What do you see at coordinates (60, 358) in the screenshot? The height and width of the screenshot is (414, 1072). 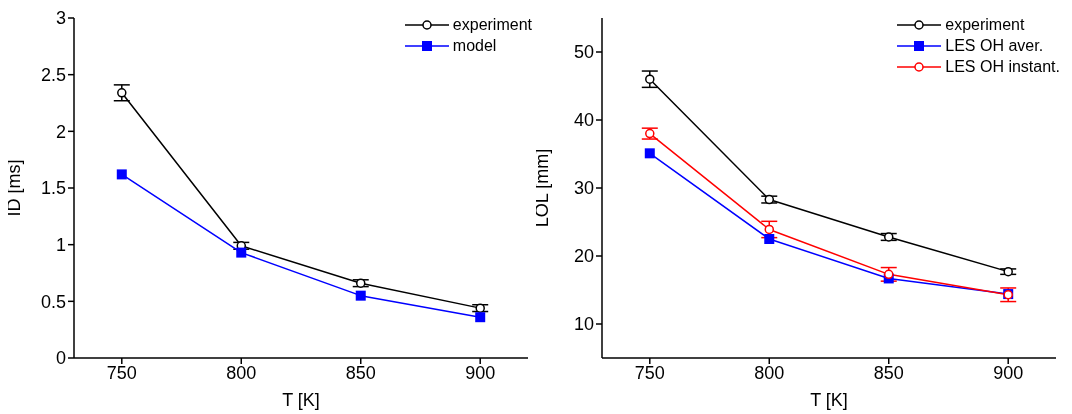 I see `y-tick-label: 0` at bounding box center [60, 358].